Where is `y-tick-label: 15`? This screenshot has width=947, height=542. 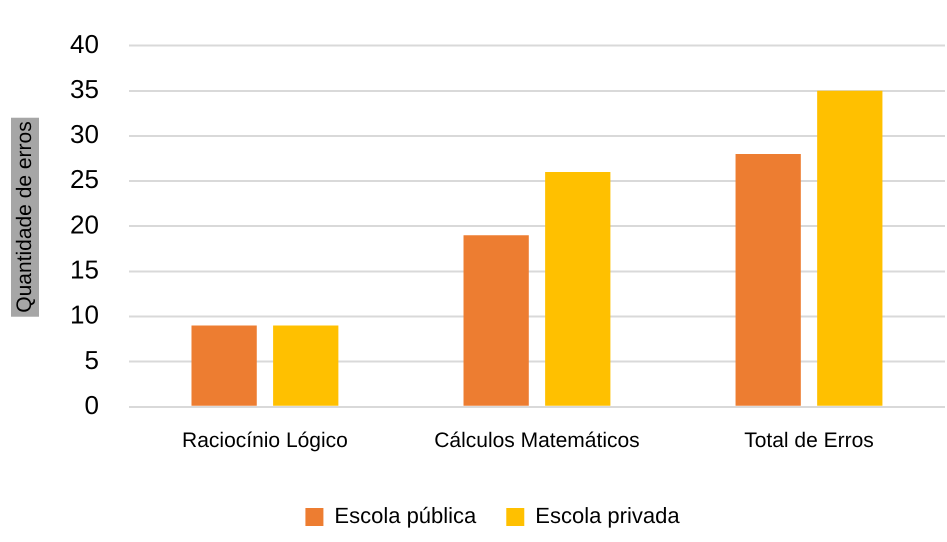
y-tick-label: 15 is located at coordinates (84, 269).